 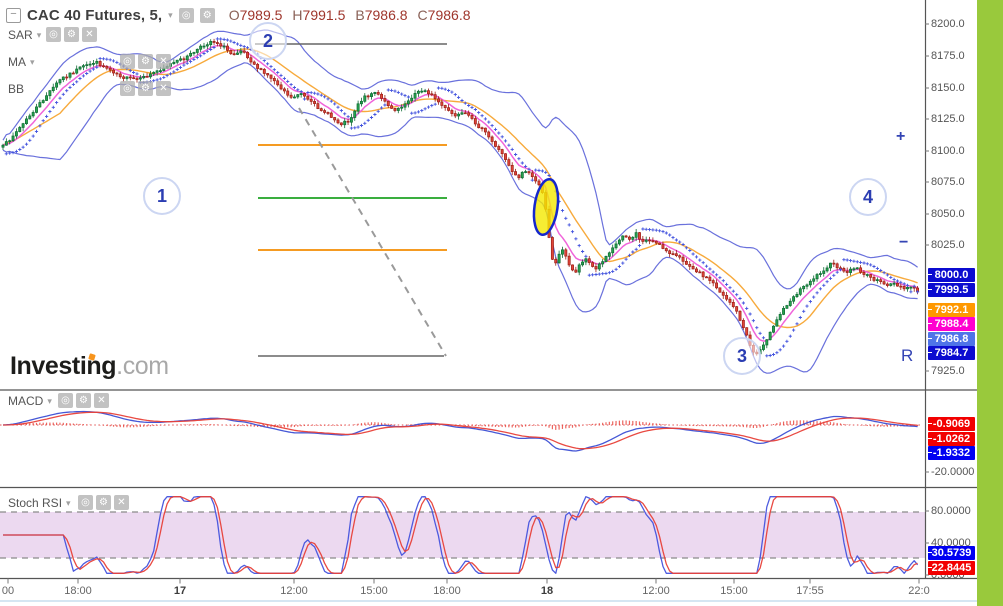 I want to click on price-price-badge: 7992.1, so click(x=951, y=310).